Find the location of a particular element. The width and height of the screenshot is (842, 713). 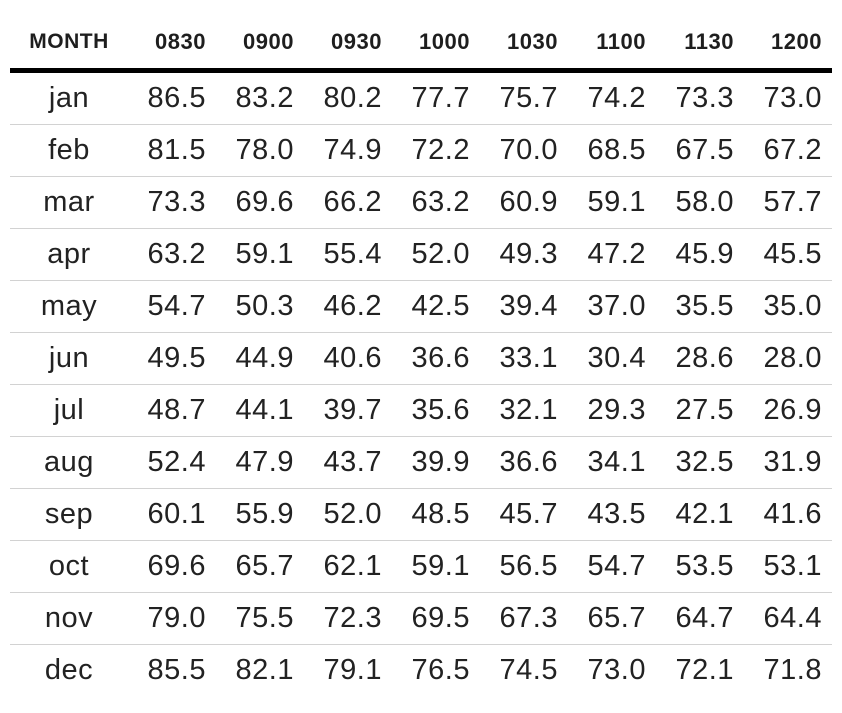

column-header-1130: 1130 is located at coordinates (700, 44).